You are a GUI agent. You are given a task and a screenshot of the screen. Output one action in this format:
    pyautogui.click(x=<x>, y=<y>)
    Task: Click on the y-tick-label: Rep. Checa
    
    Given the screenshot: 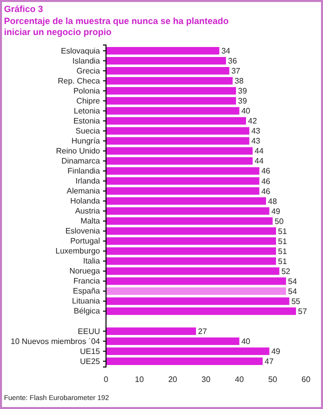 What is the action you would take?
    pyautogui.click(x=79, y=81)
    